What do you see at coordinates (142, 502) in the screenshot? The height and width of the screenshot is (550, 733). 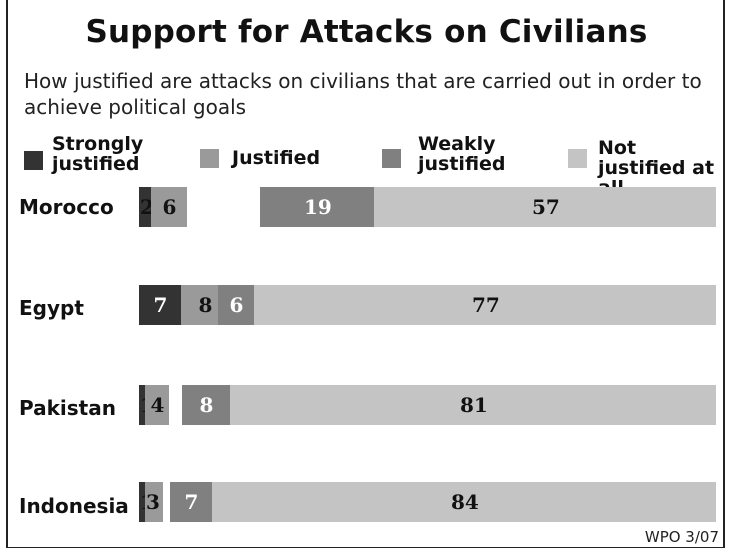 I see `bar-segment-indonesia-strongly` at bounding box center [142, 502].